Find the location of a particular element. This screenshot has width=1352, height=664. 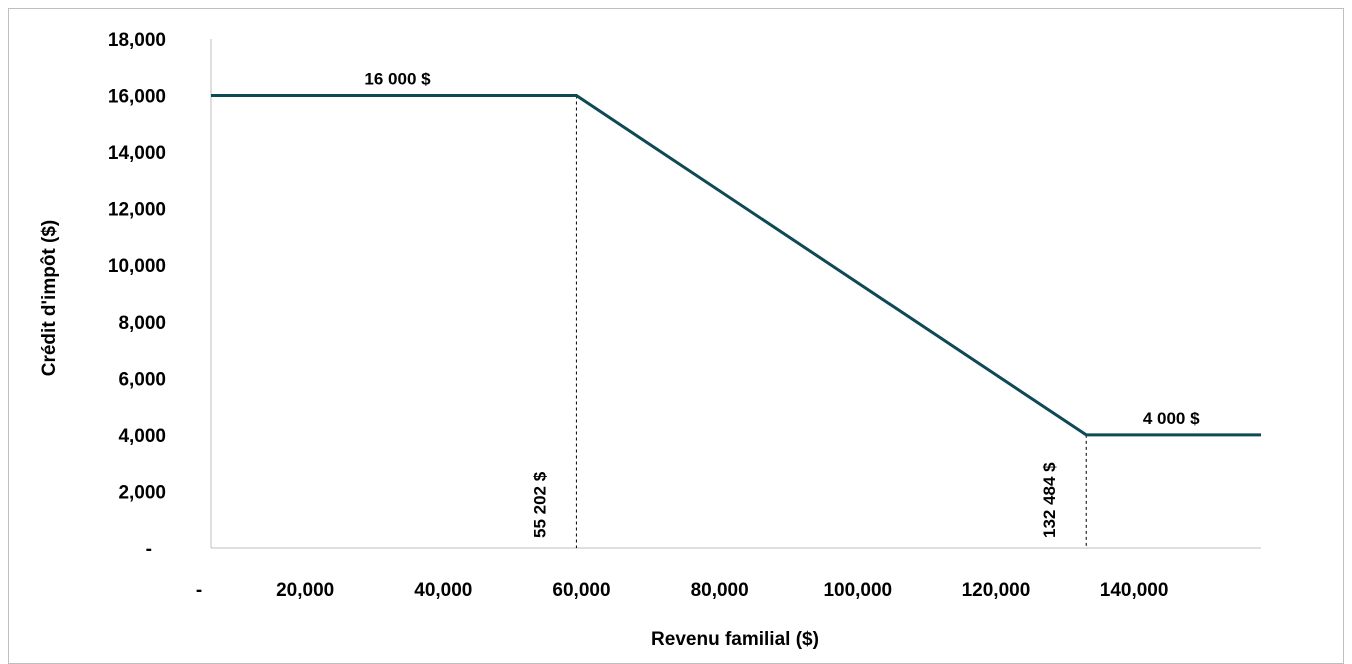

x-tick-label: 20,000 is located at coordinates (305, 590).